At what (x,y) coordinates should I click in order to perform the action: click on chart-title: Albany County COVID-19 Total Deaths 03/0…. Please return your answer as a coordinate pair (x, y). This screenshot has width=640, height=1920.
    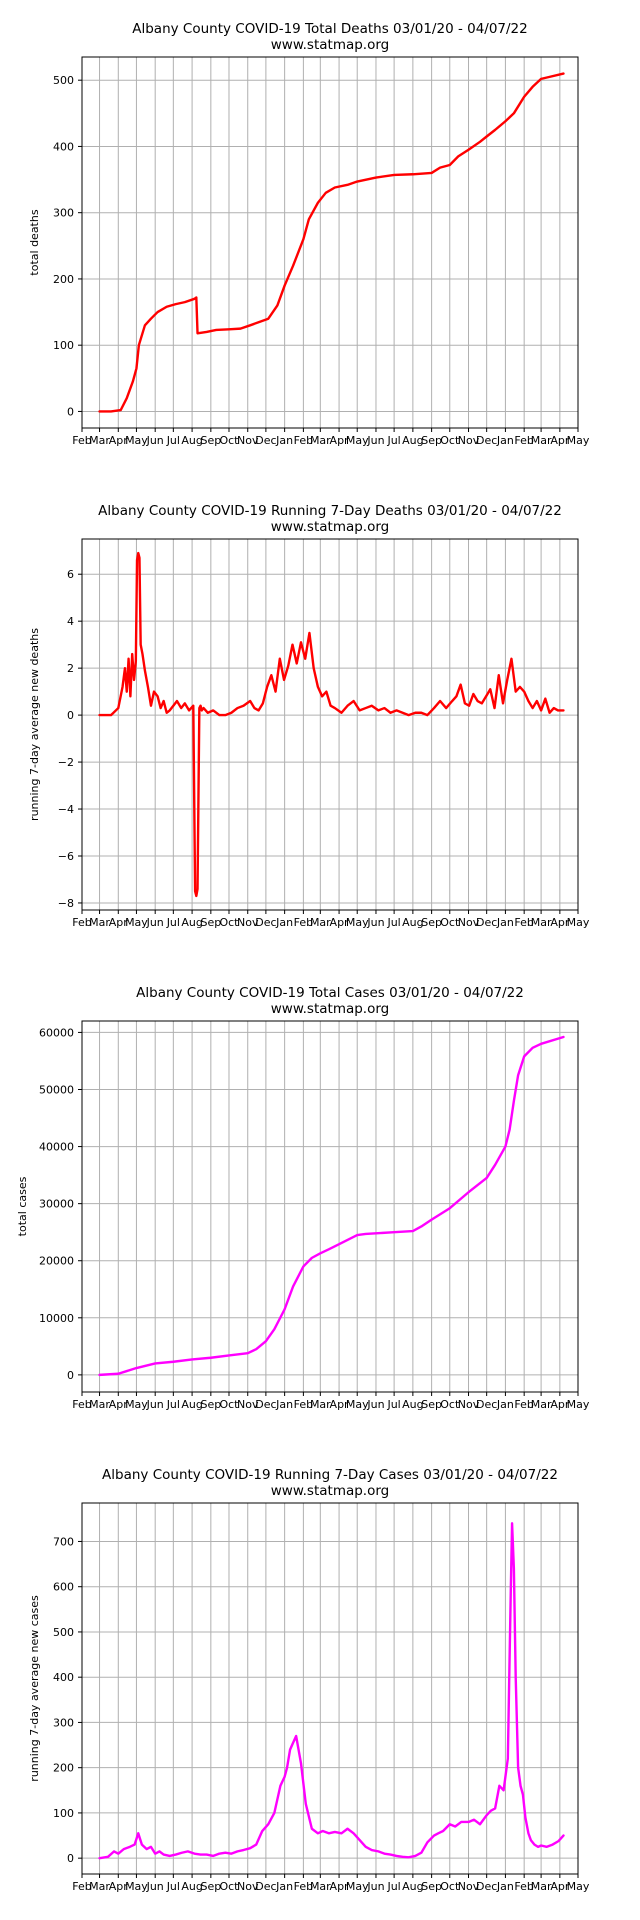
    Looking at the image, I should click on (330, 29).